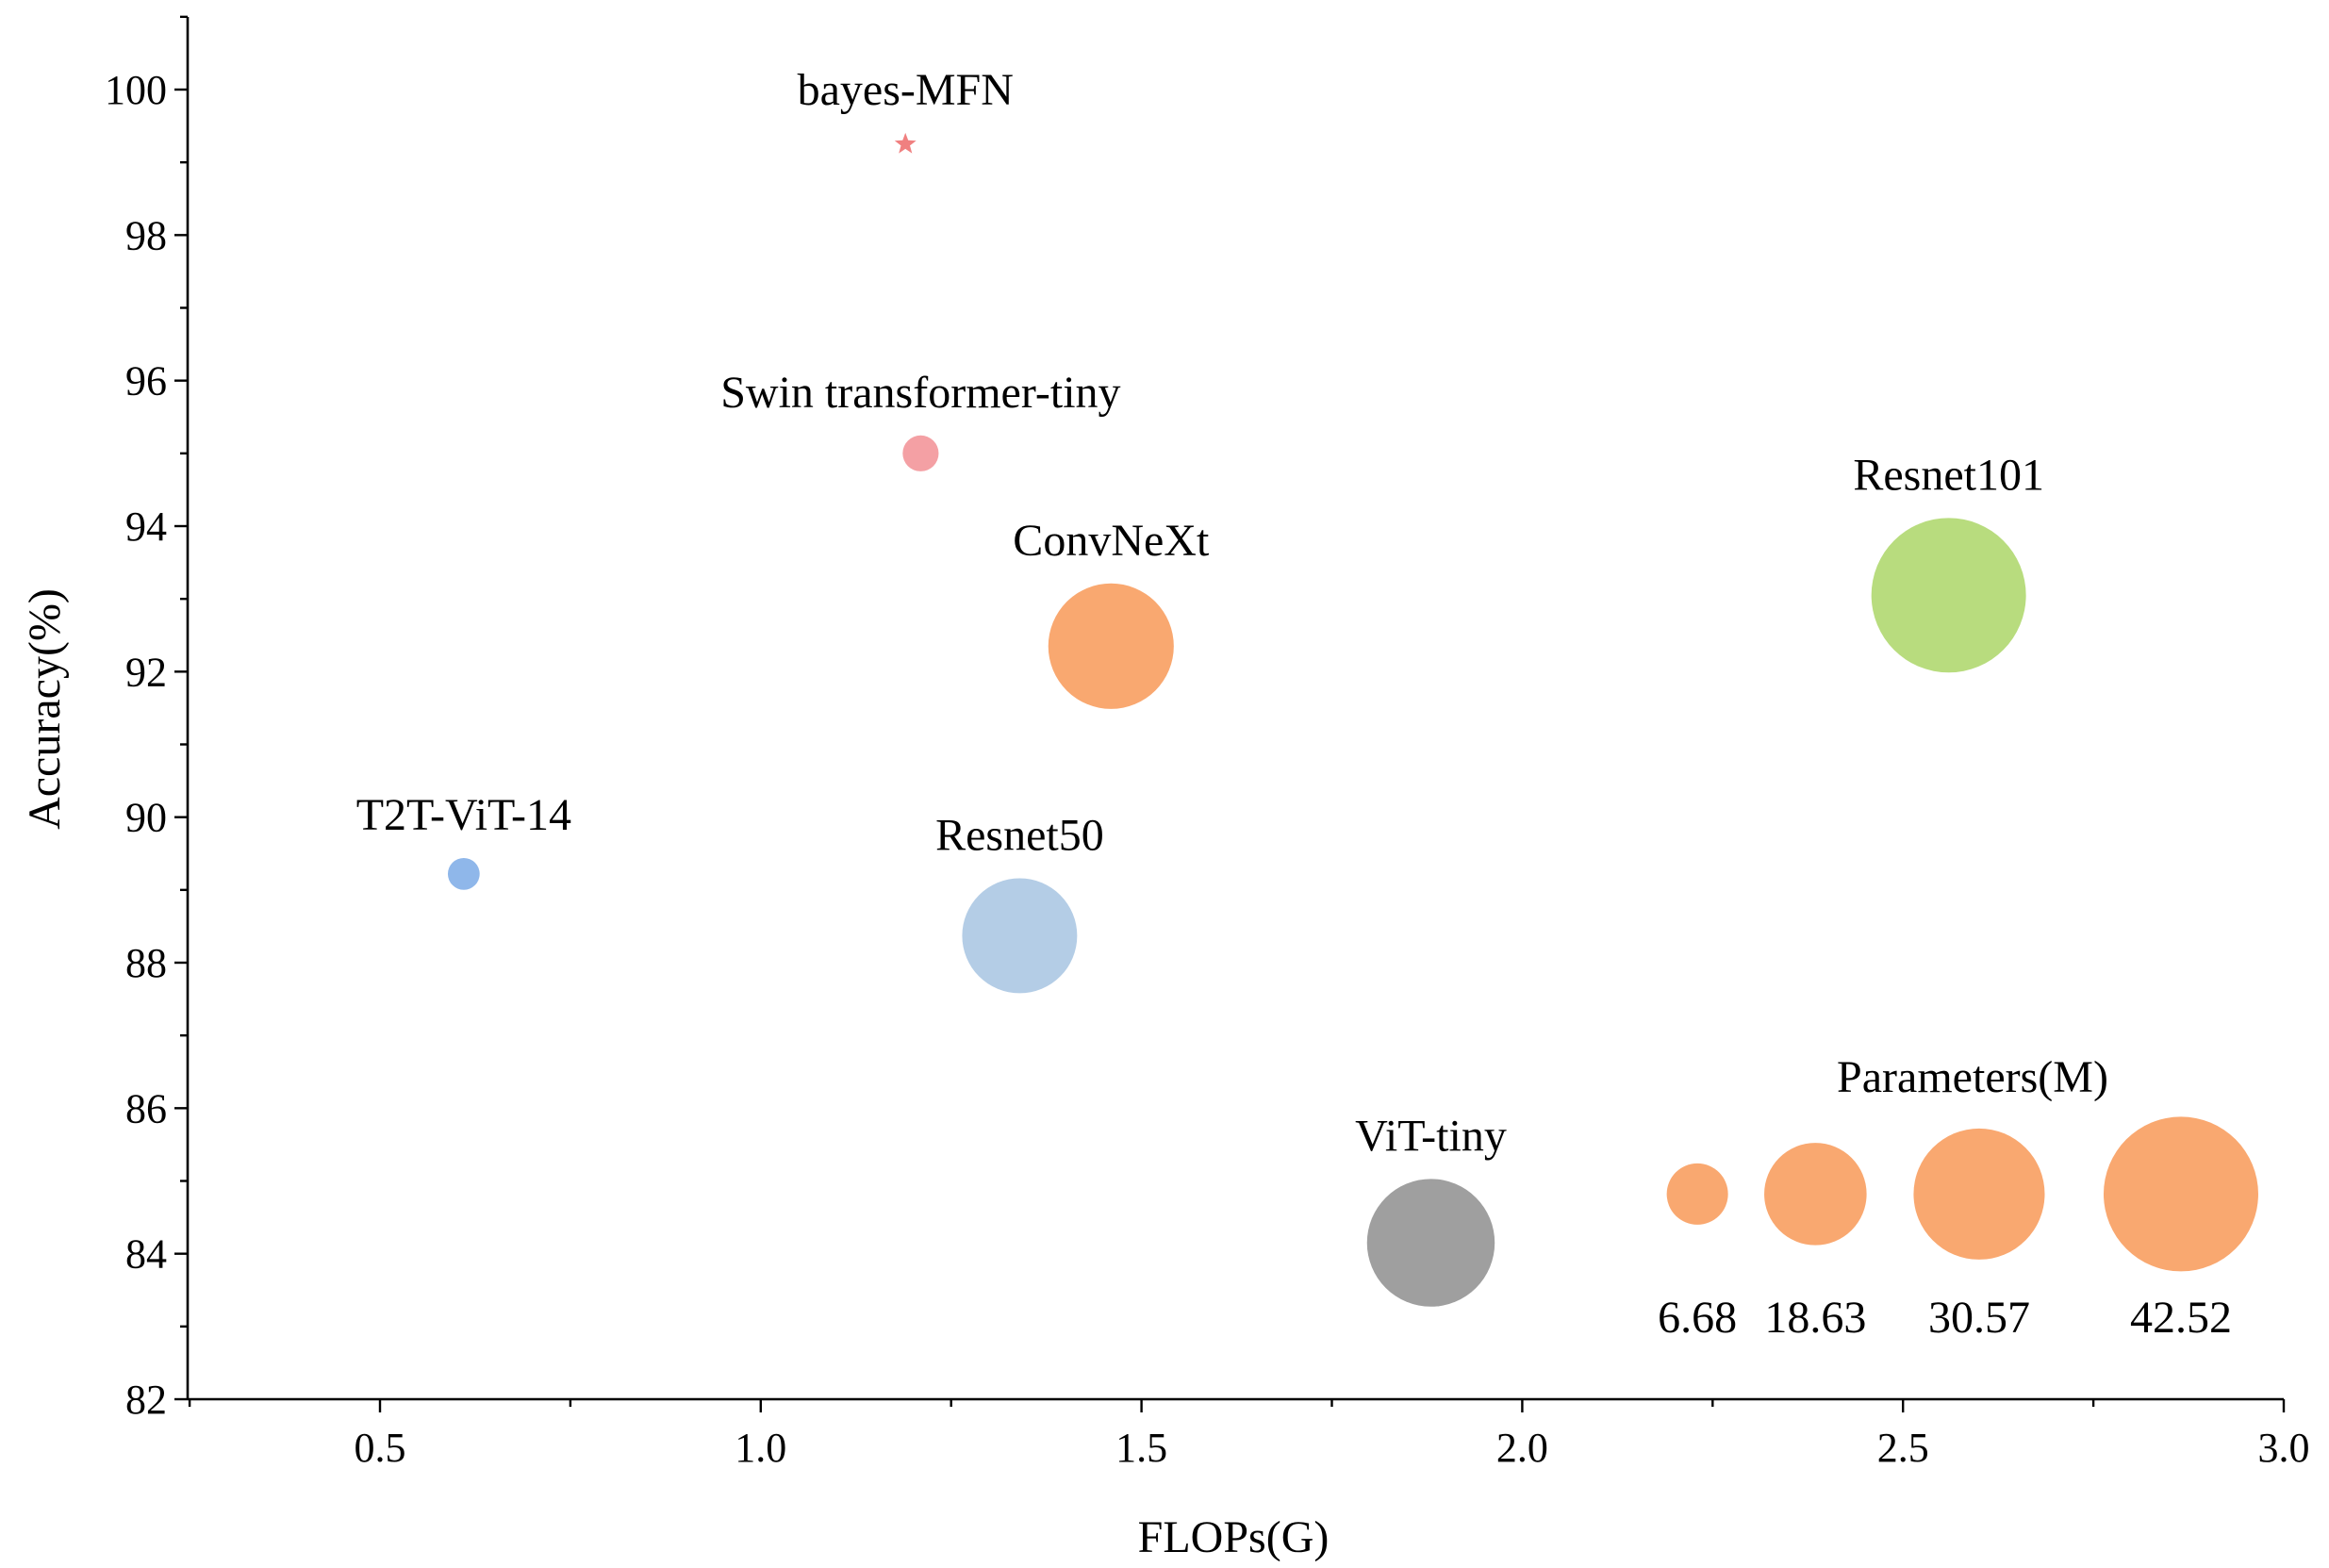 This screenshot has width=2329, height=1568. What do you see at coordinates (1697, 1318) in the screenshot?
I see `size-legend-label: 6.68` at bounding box center [1697, 1318].